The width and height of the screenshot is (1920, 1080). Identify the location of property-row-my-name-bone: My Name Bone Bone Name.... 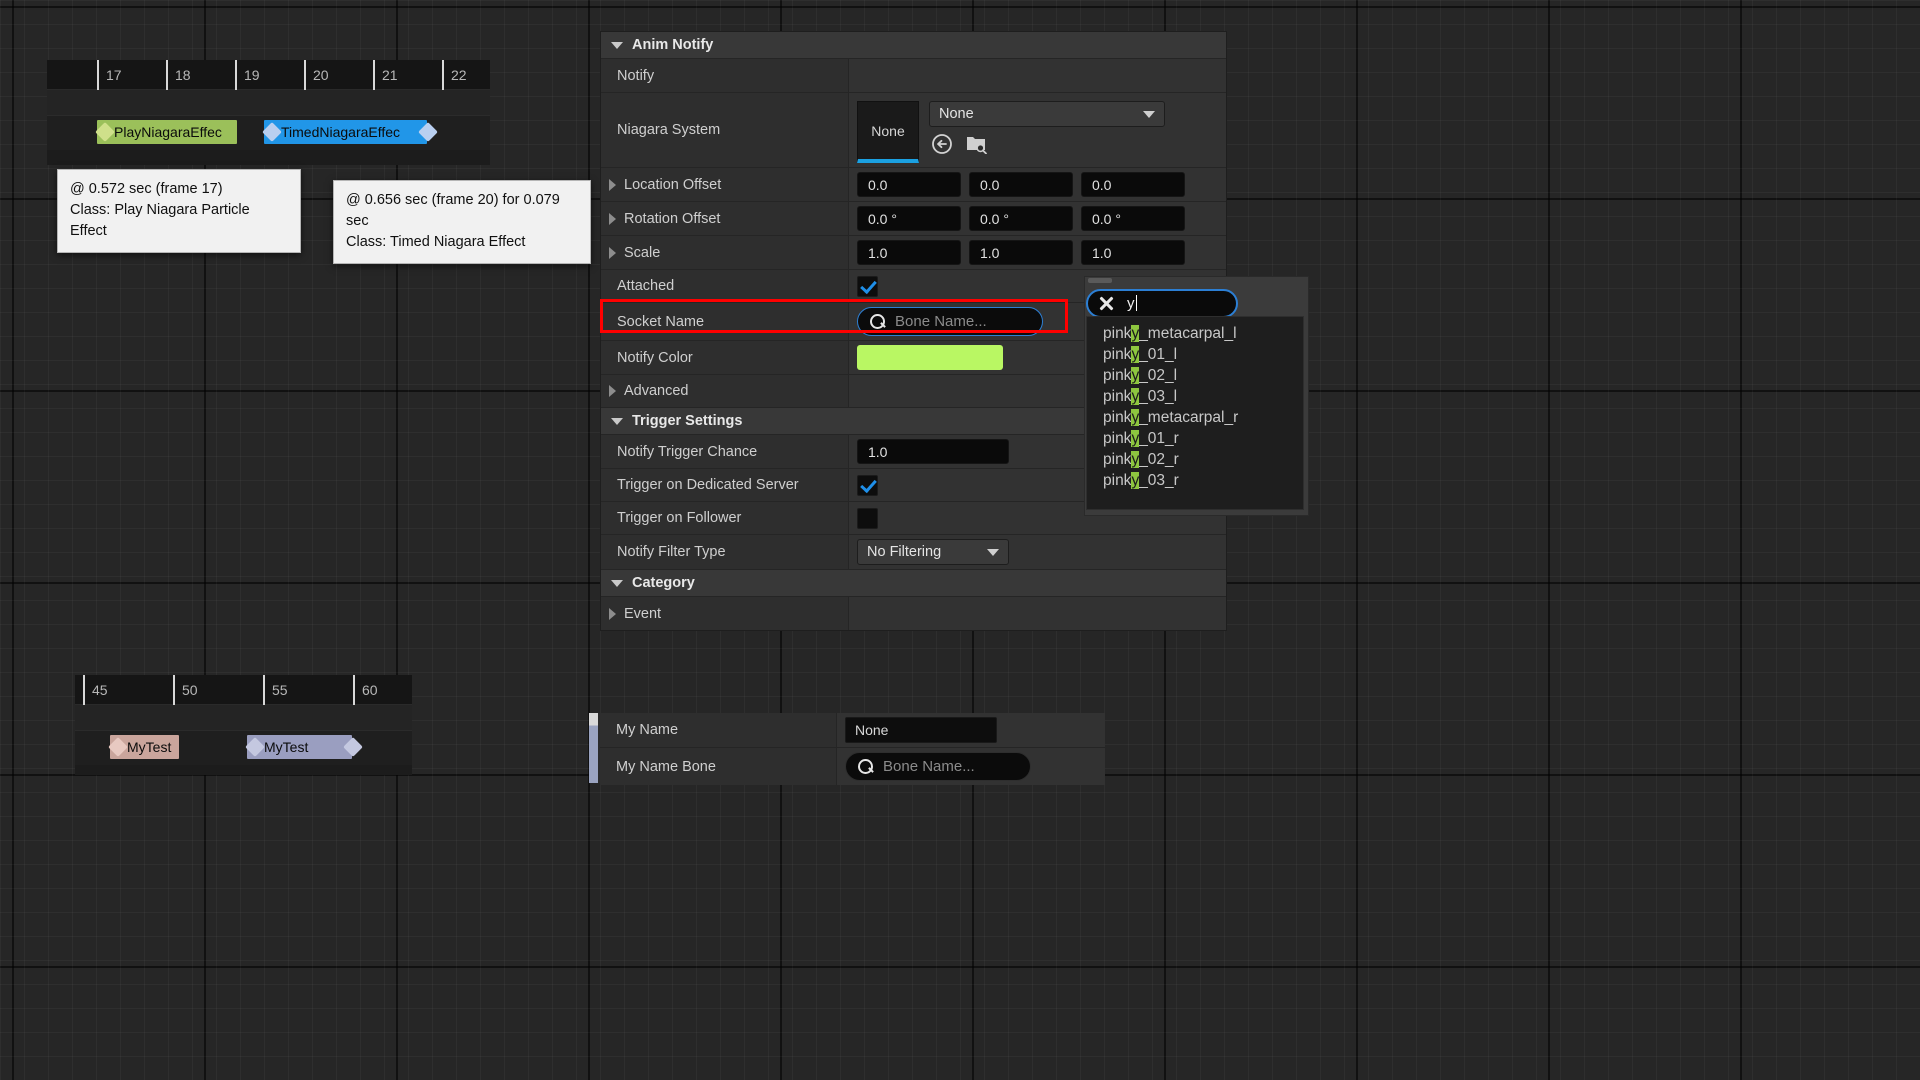
(852, 766).